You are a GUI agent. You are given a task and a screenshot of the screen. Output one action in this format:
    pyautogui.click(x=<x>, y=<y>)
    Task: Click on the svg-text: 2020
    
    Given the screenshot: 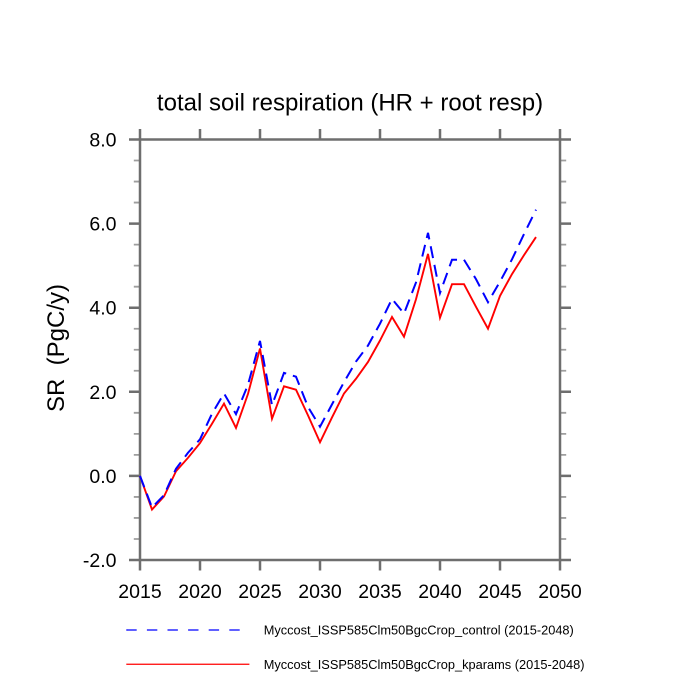 What is the action you would take?
    pyautogui.click(x=200, y=592)
    